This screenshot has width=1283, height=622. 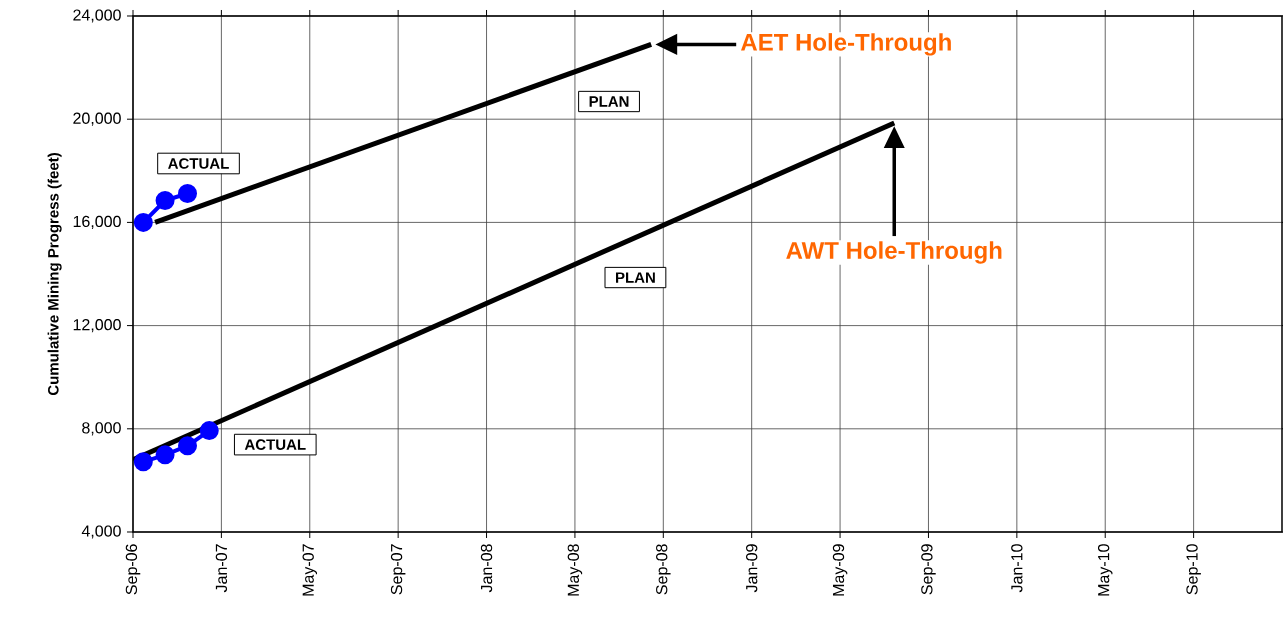 I want to click on x-tick-label: Sep-09, so click(x=928, y=569).